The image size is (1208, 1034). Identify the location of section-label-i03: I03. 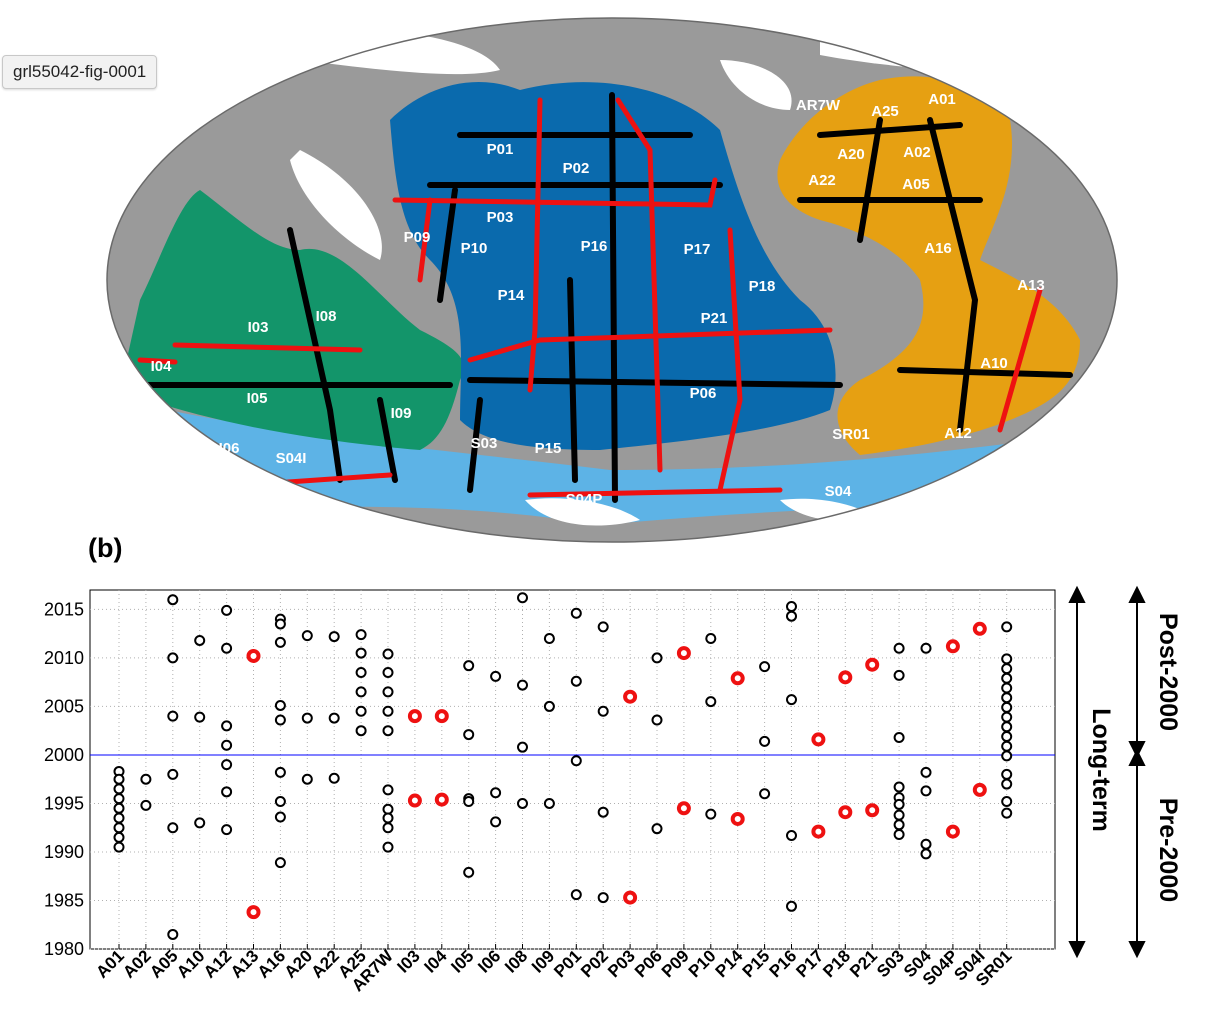
(258, 327).